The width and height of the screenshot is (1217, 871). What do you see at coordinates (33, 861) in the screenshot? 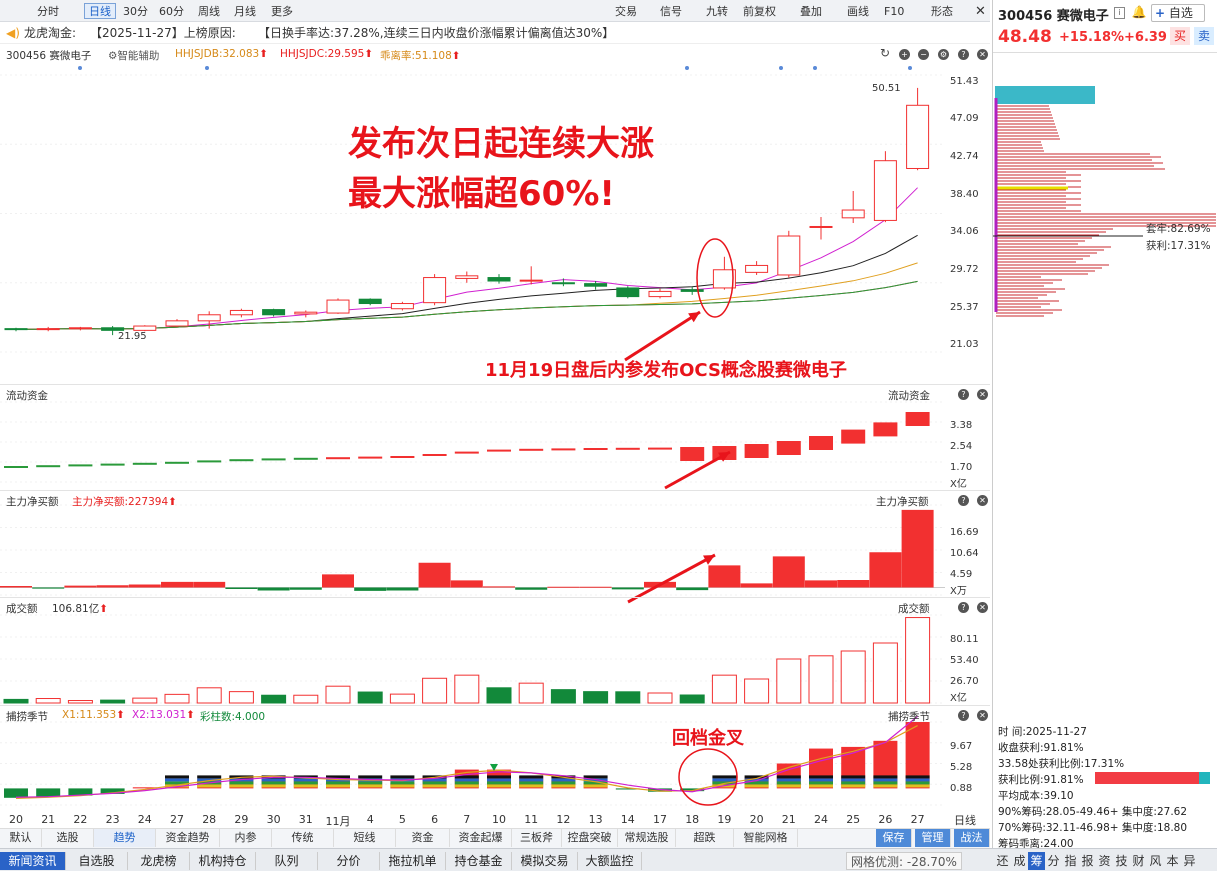
I see `news-tab: 新闻资讯` at bounding box center [33, 861].